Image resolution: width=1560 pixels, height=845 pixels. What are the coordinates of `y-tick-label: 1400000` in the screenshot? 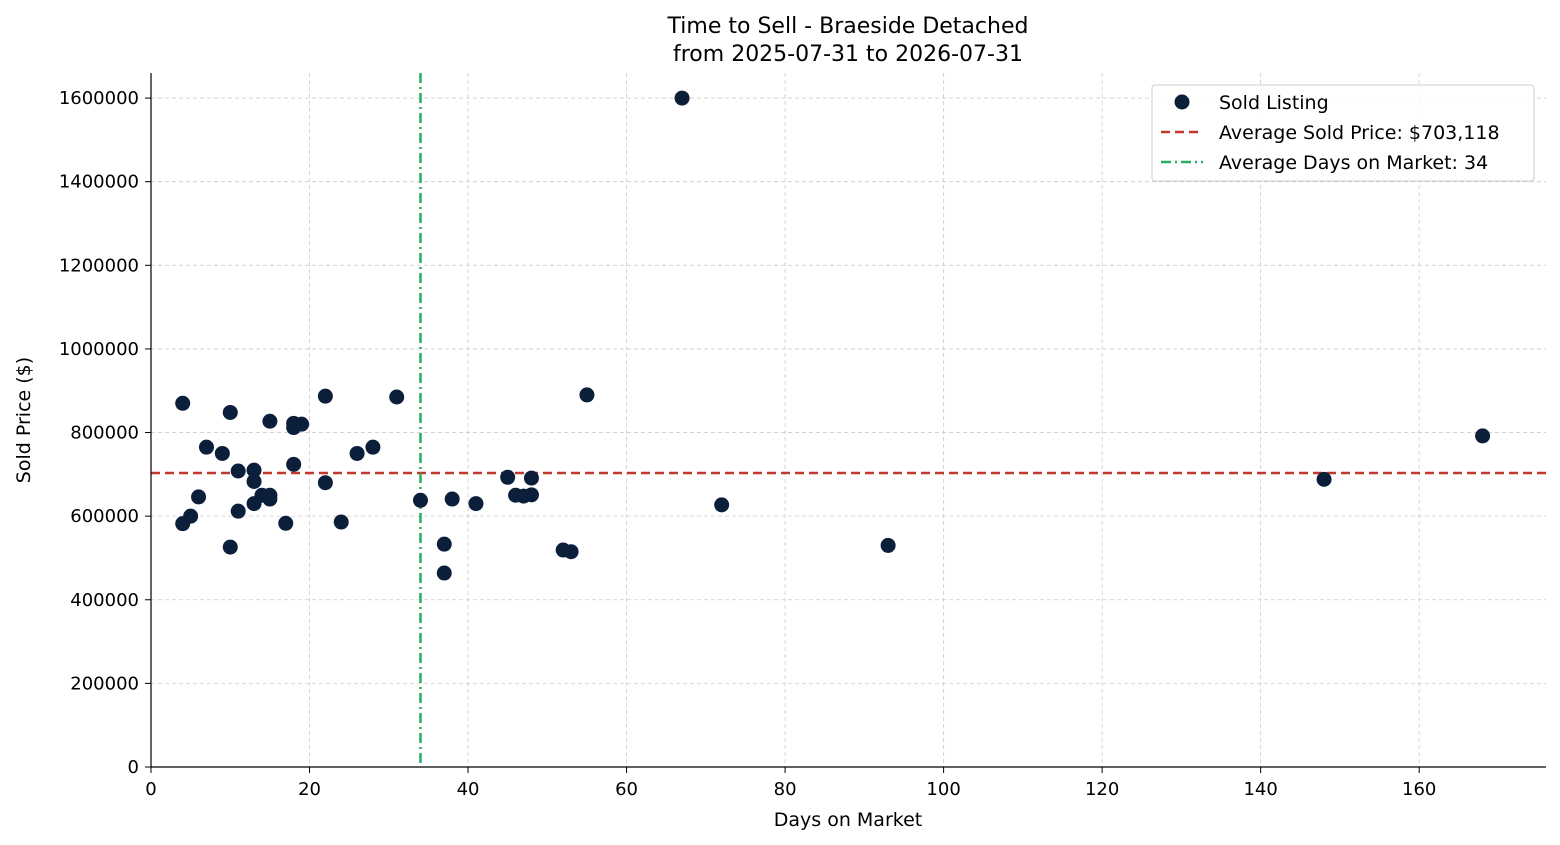 It's located at (99, 182).